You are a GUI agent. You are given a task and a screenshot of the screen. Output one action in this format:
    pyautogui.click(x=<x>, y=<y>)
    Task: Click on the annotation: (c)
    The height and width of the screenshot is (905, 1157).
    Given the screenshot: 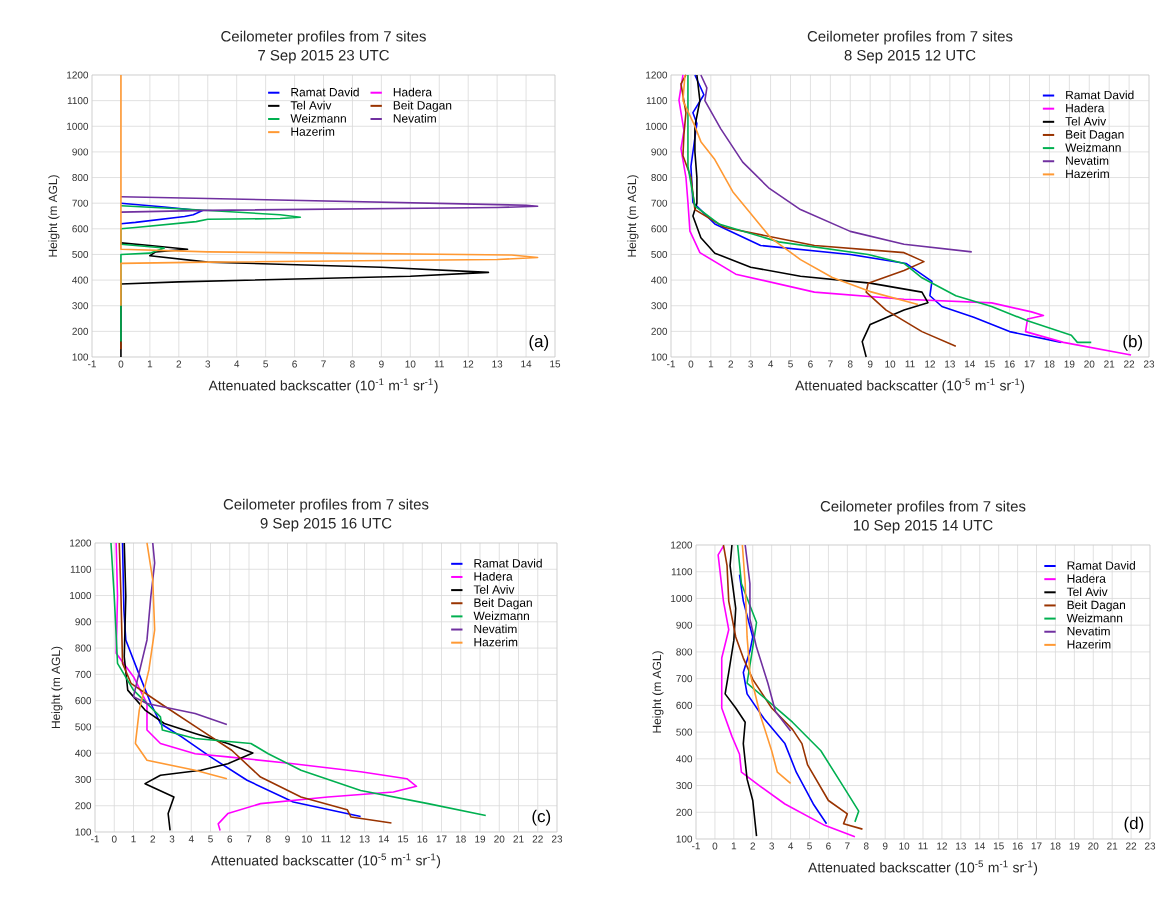 What is the action you would take?
    pyautogui.click(x=541, y=817)
    